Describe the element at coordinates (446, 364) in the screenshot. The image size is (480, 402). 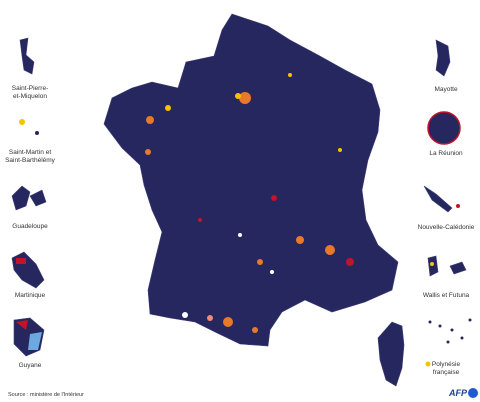
I see `territory-label: Polynésie` at that location.